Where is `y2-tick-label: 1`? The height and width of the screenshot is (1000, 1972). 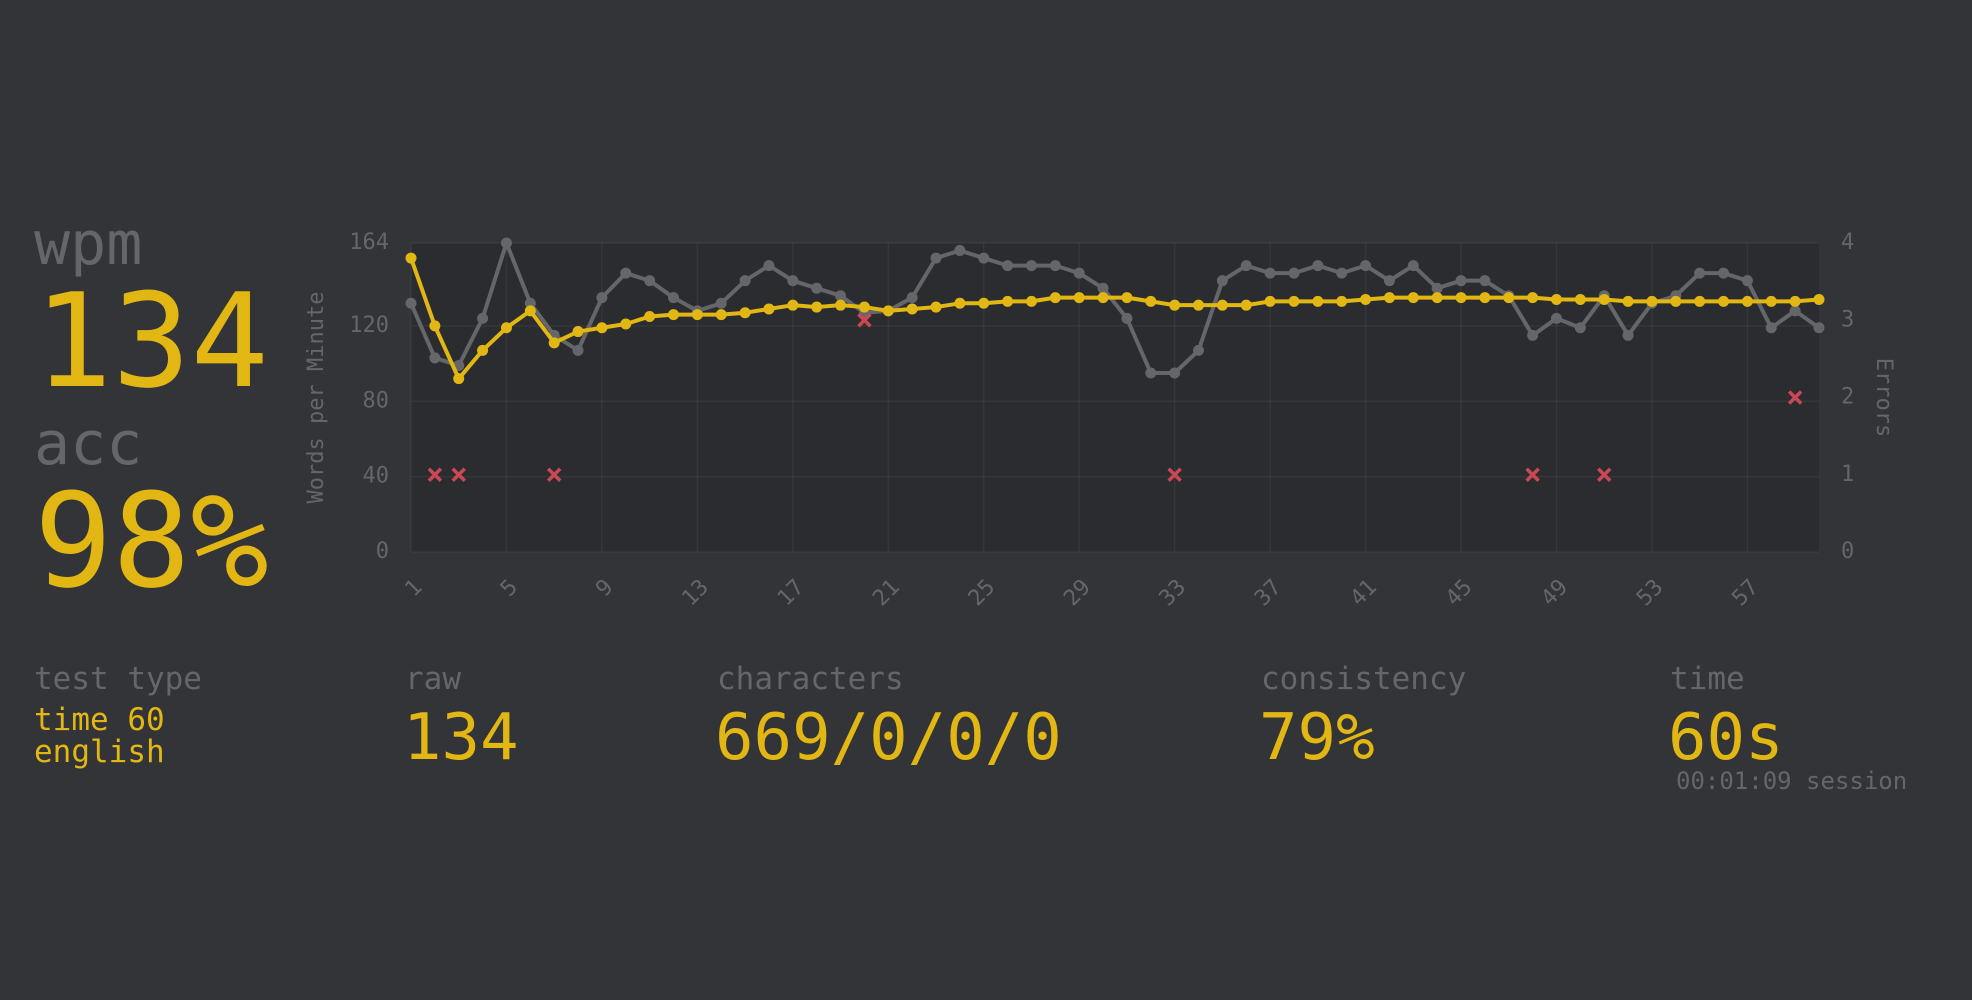
y2-tick-label: 1 is located at coordinates (1847, 474).